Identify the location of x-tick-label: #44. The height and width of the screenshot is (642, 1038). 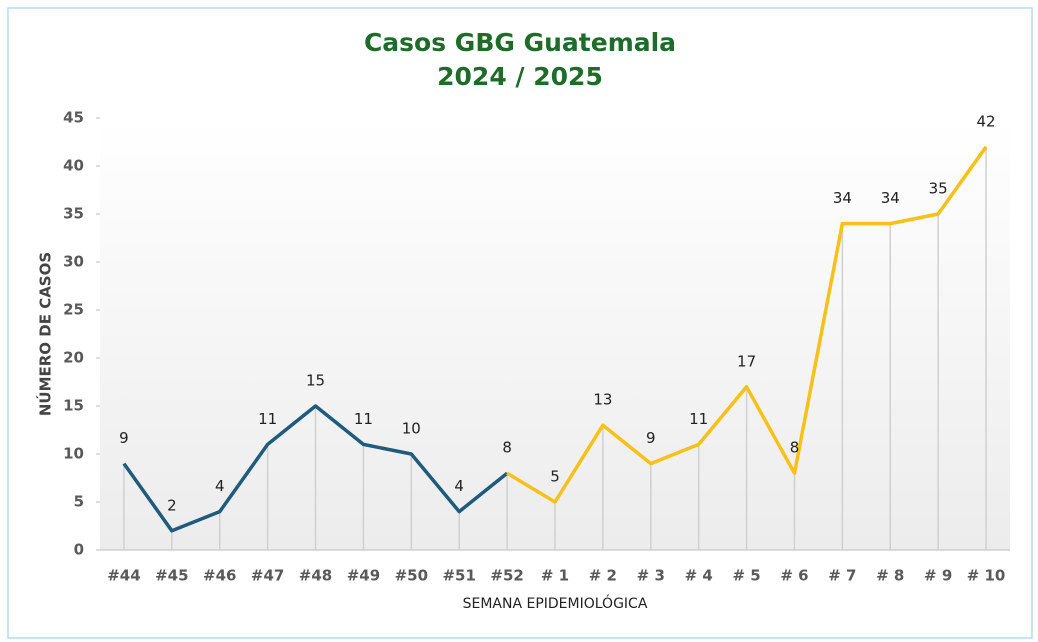
(123, 576).